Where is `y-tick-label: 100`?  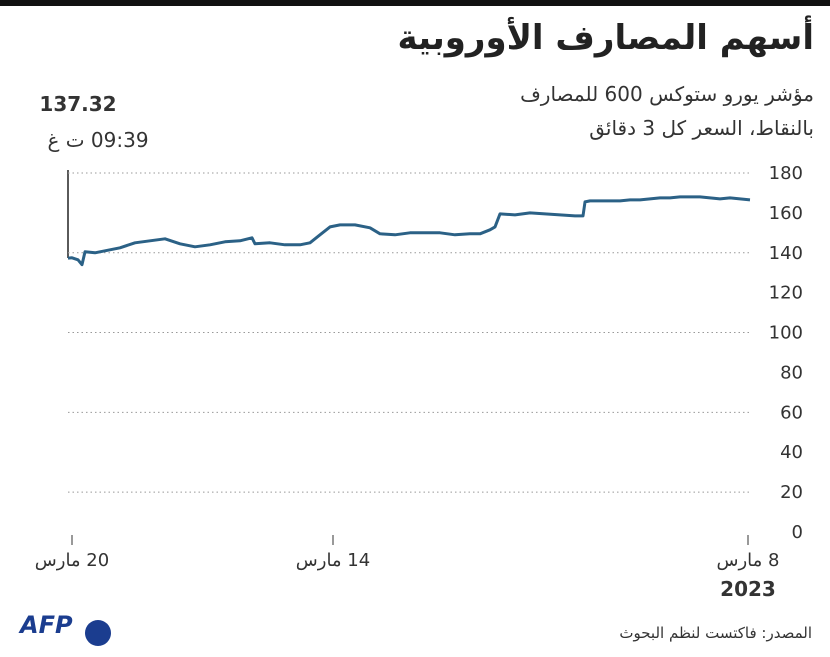
y-tick-label: 100 is located at coordinates (786, 333).